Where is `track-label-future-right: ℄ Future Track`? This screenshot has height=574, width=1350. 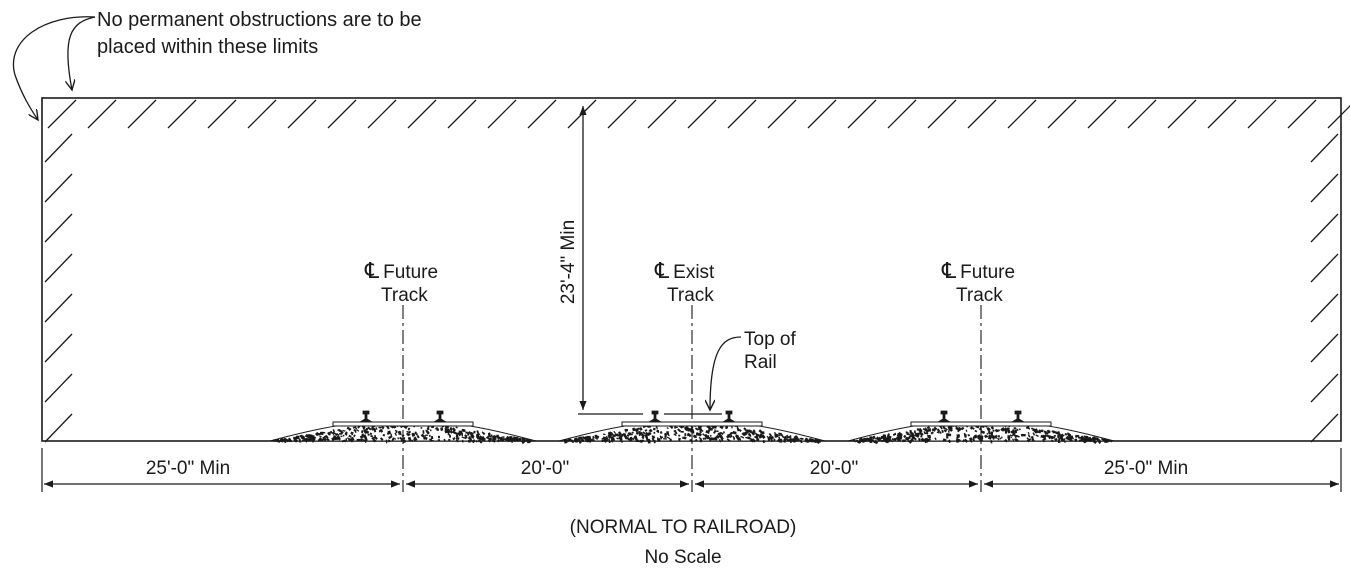
track-label-future-right: ℄ Future Track is located at coordinates (978, 282).